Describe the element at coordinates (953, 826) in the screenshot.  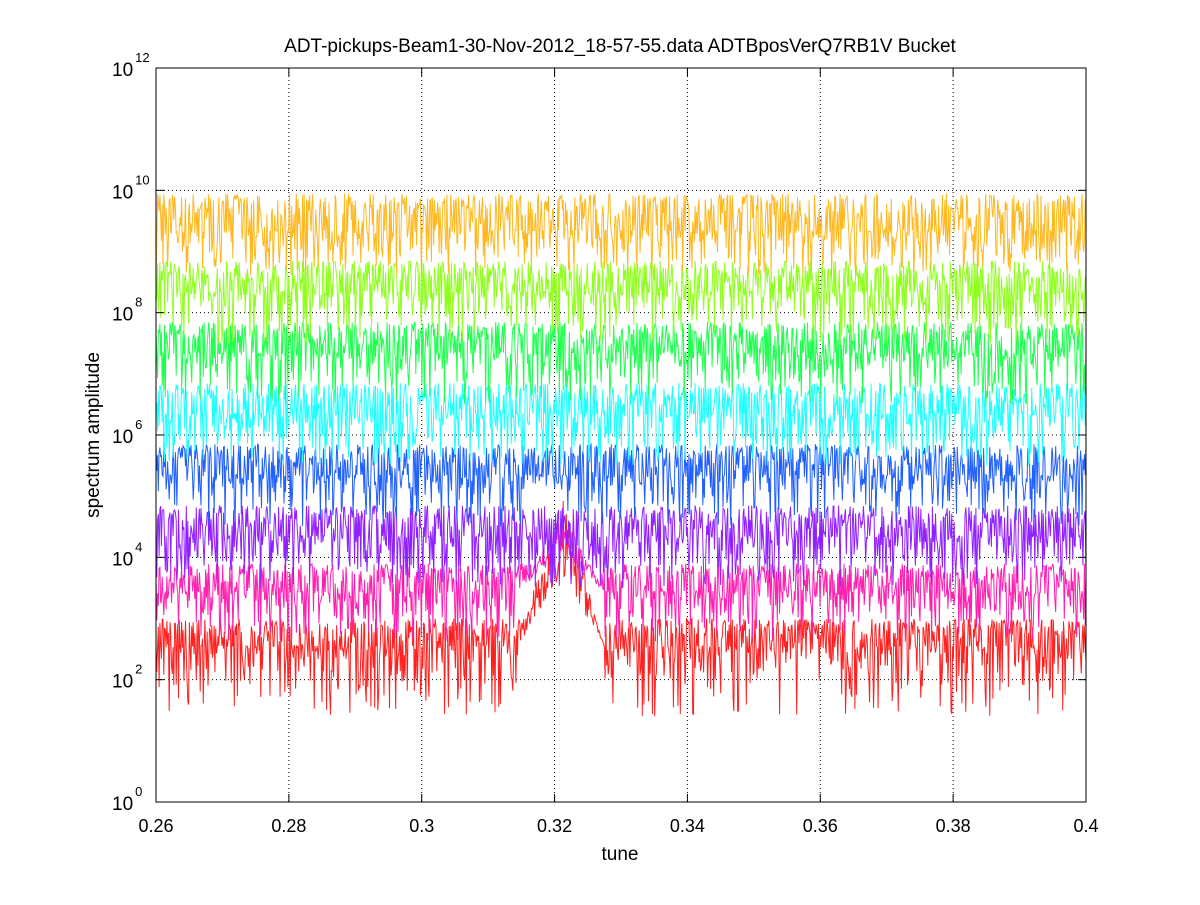
I see `x-tick-label: 0.38` at that location.